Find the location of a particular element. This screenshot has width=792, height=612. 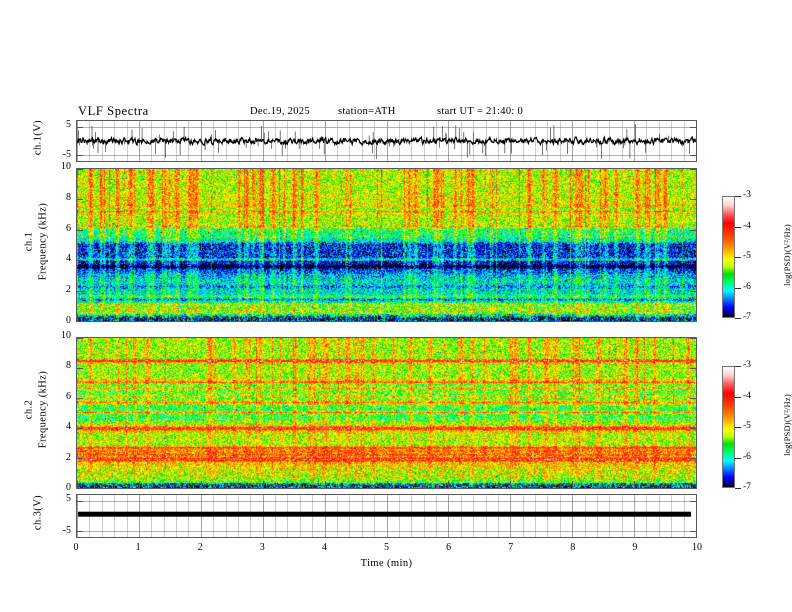

station-label: station=ATH is located at coordinates (367, 111).